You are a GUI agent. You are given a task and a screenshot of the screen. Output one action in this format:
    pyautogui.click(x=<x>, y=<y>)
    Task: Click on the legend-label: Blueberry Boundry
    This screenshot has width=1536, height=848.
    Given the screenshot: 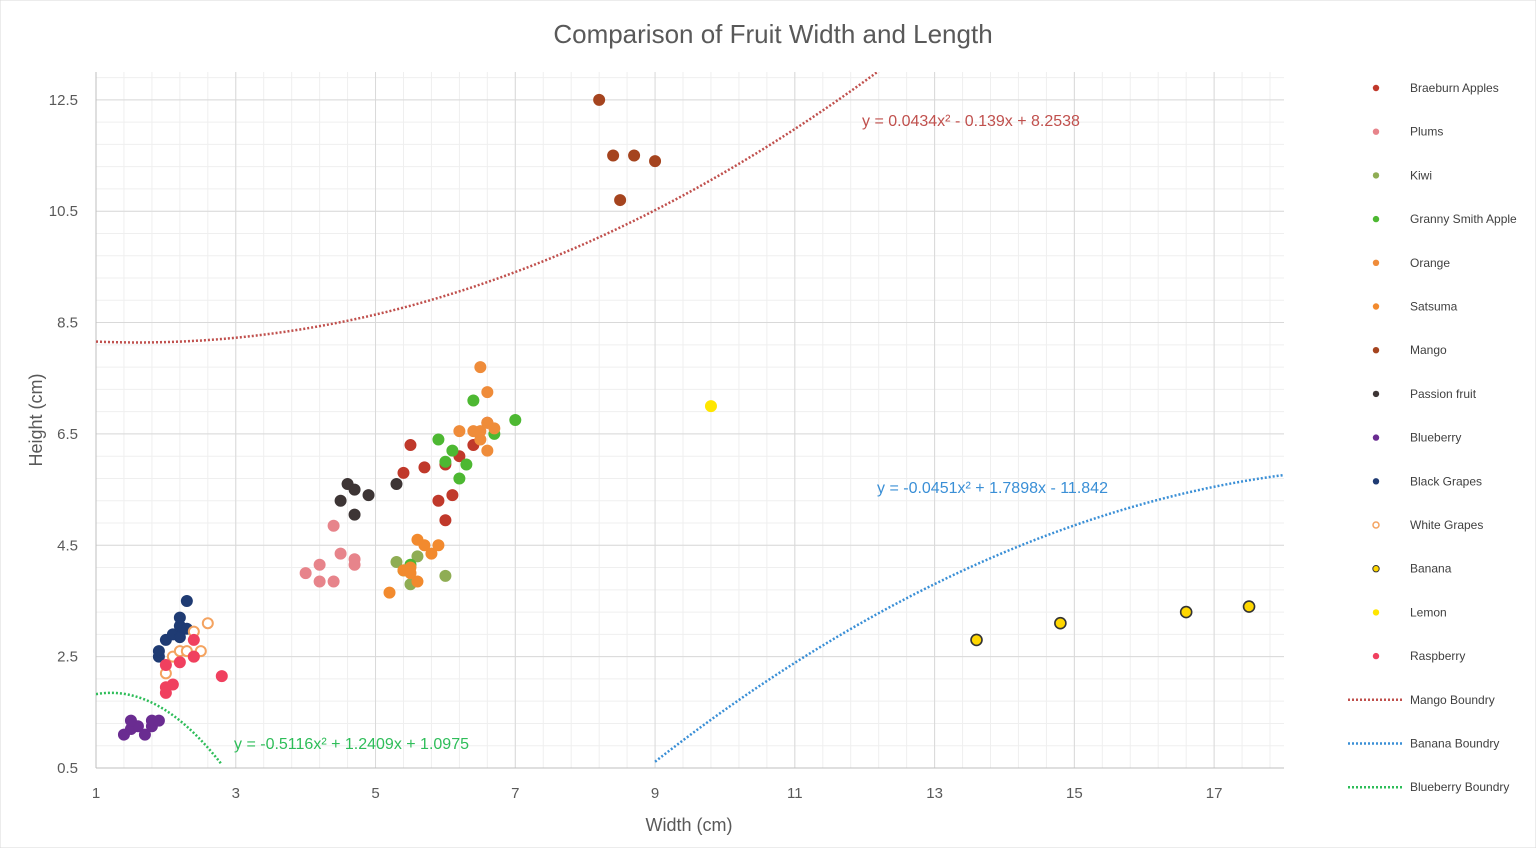 What is the action you would take?
    pyautogui.click(x=1459, y=787)
    